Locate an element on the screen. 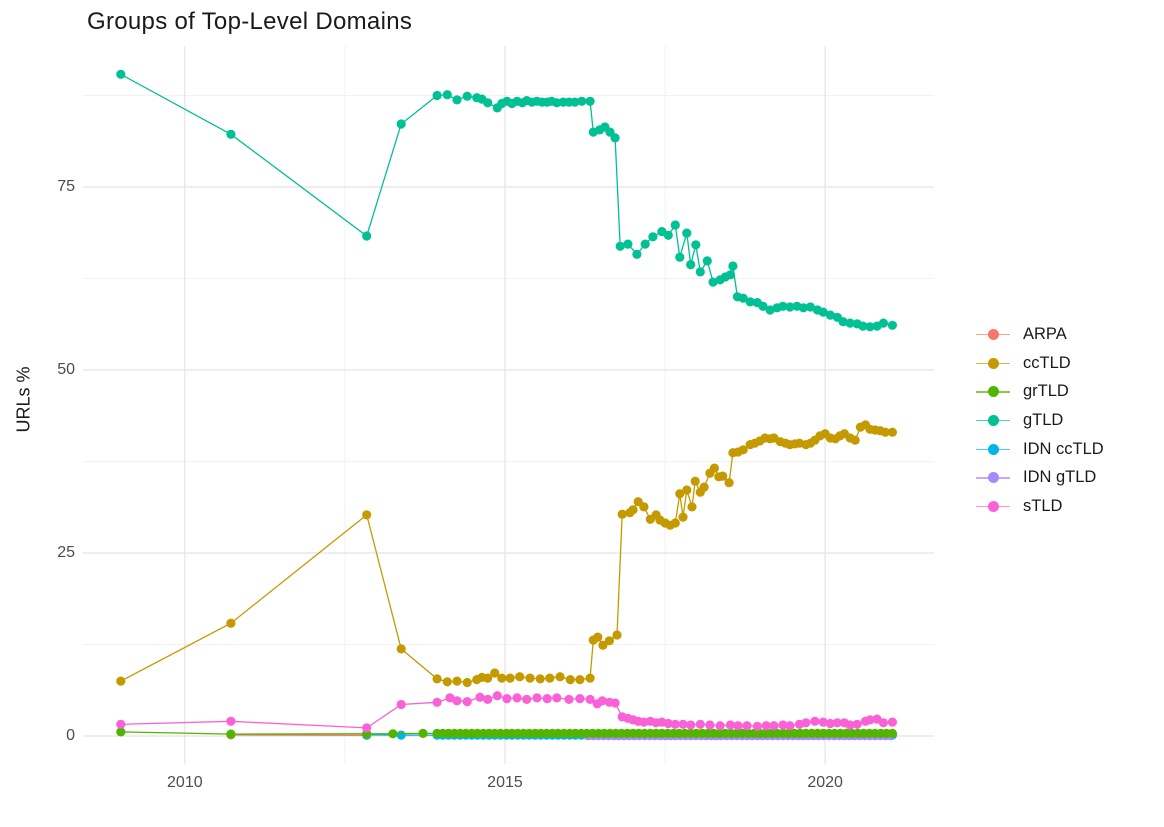 This screenshot has width=1164, height=827. legend-key-icon-grTLD is located at coordinates (993, 391).